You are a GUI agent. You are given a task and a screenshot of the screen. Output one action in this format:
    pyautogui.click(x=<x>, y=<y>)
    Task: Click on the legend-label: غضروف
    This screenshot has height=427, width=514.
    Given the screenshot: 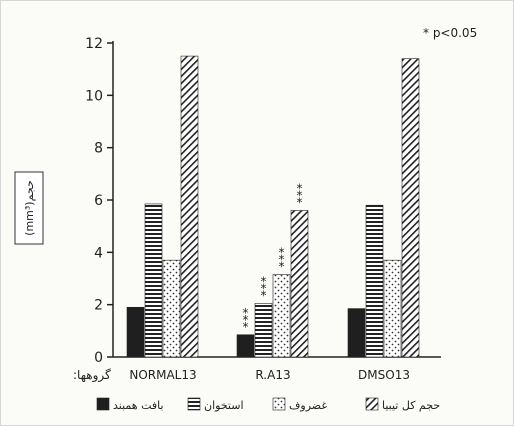 What is the action you would take?
    pyautogui.click(x=308, y=405)
    